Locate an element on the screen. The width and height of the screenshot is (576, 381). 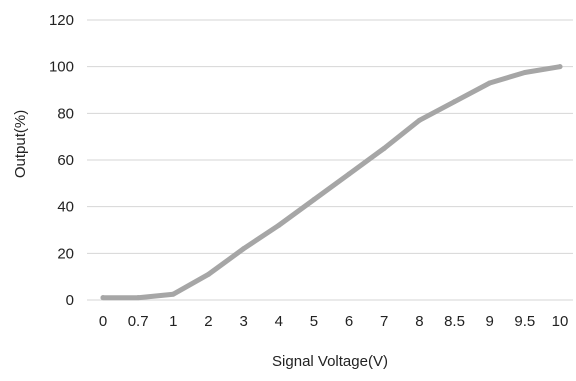
y-tick-label: 80 is located at coordinates (65, 113).